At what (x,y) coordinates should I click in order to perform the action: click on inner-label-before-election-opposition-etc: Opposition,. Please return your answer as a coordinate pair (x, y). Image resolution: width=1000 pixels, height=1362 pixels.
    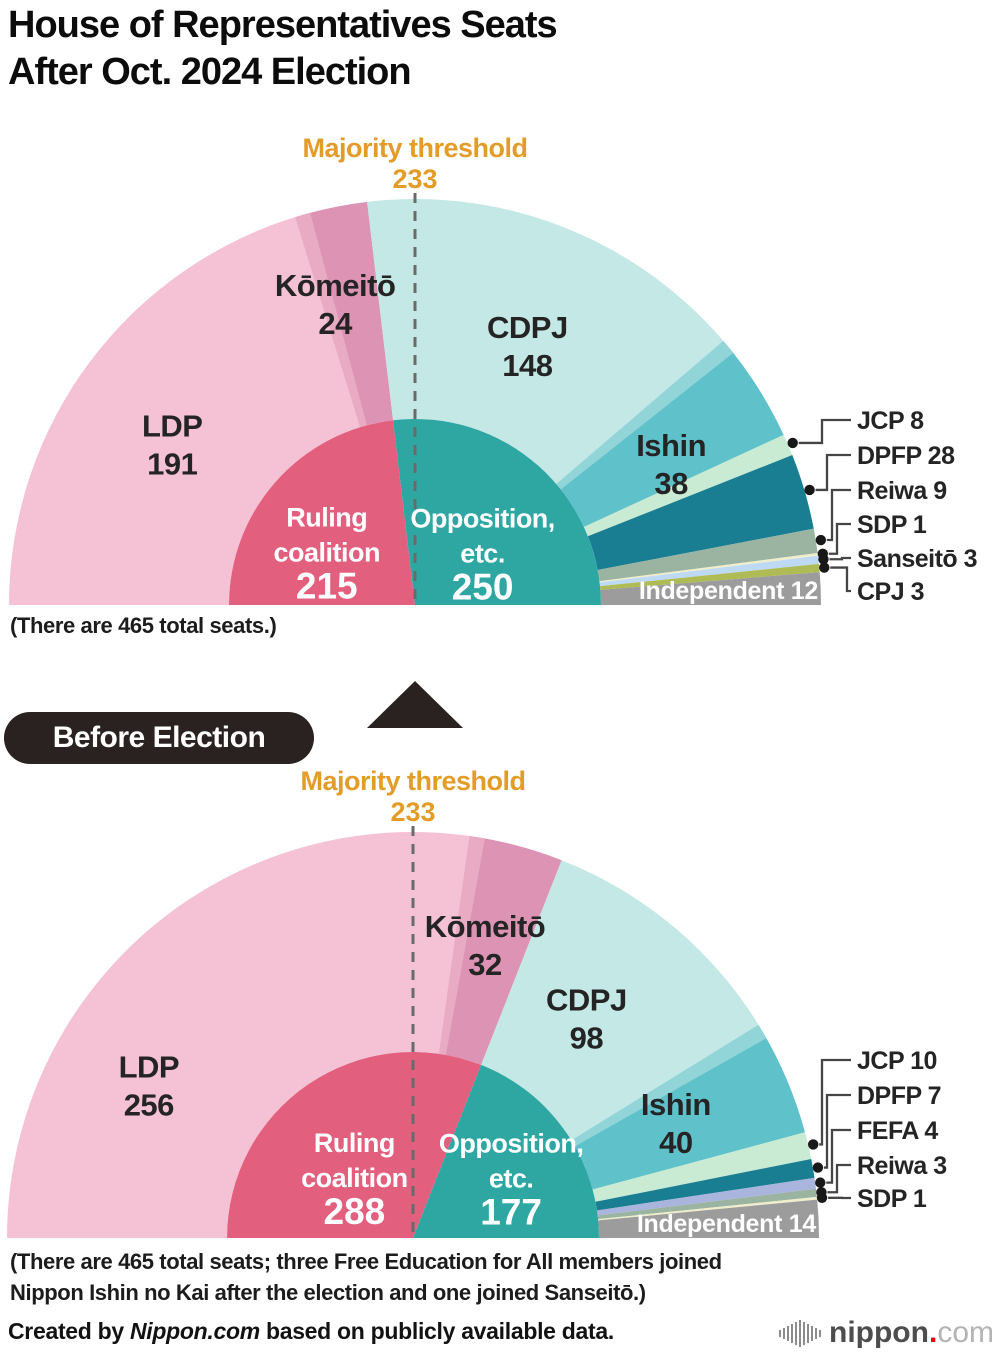
    Looking at the image, I should click on (511, 1144).